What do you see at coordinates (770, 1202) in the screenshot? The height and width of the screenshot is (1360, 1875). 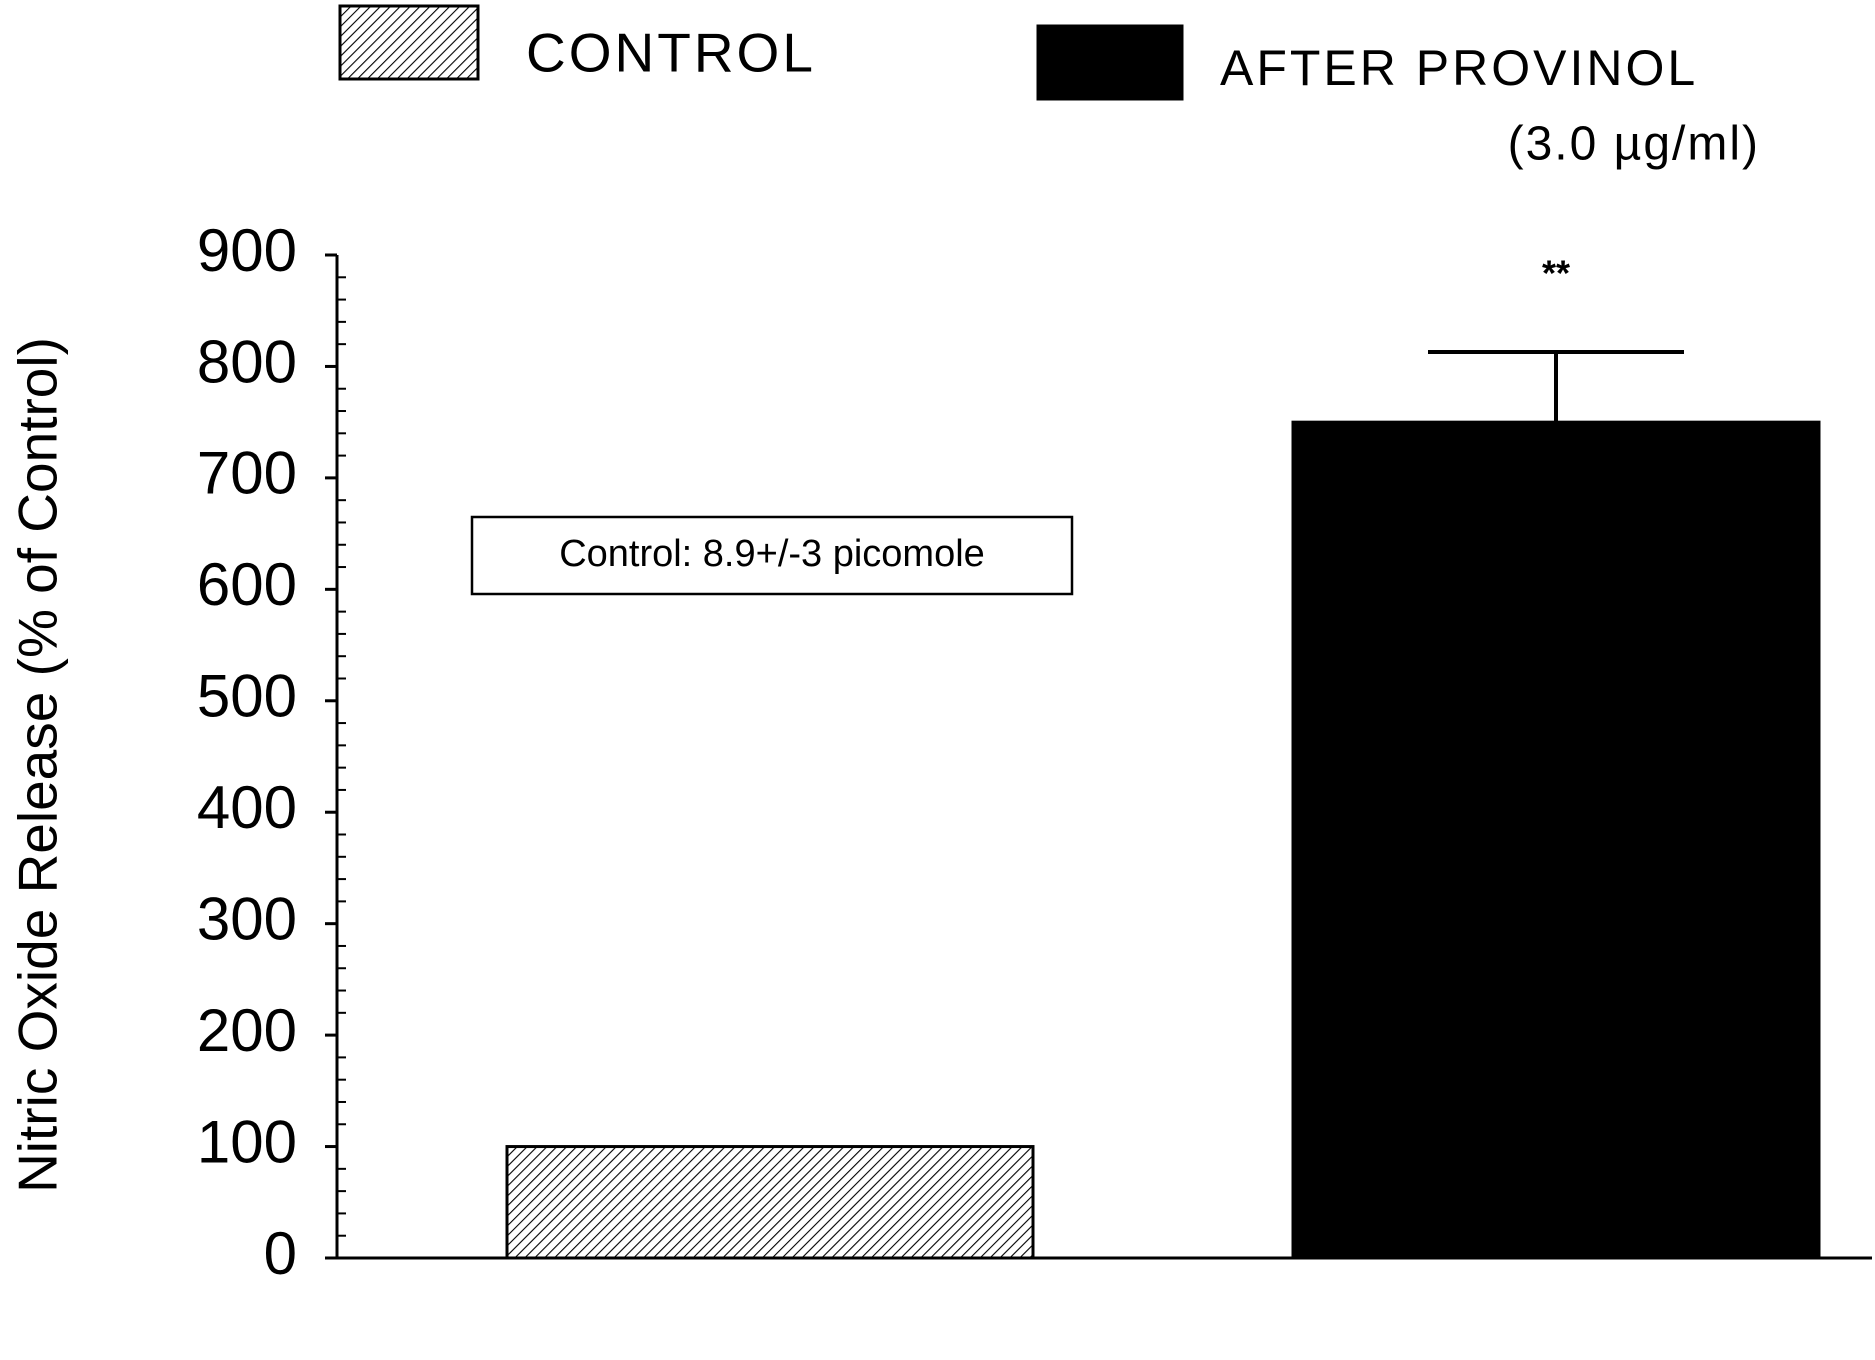 I see `bar` at bounding box center [770, 1202].